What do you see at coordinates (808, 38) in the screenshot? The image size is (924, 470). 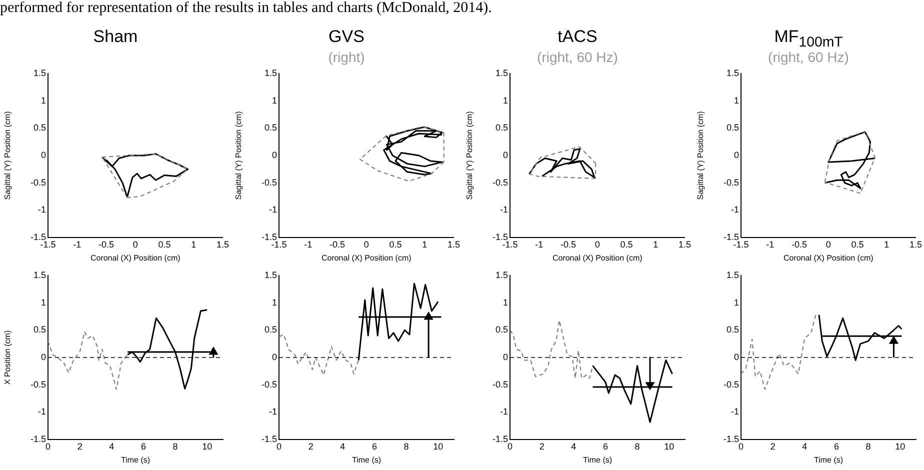 I see `chart-title: MF$_{100mT}$` at bounding box center [808, 38].